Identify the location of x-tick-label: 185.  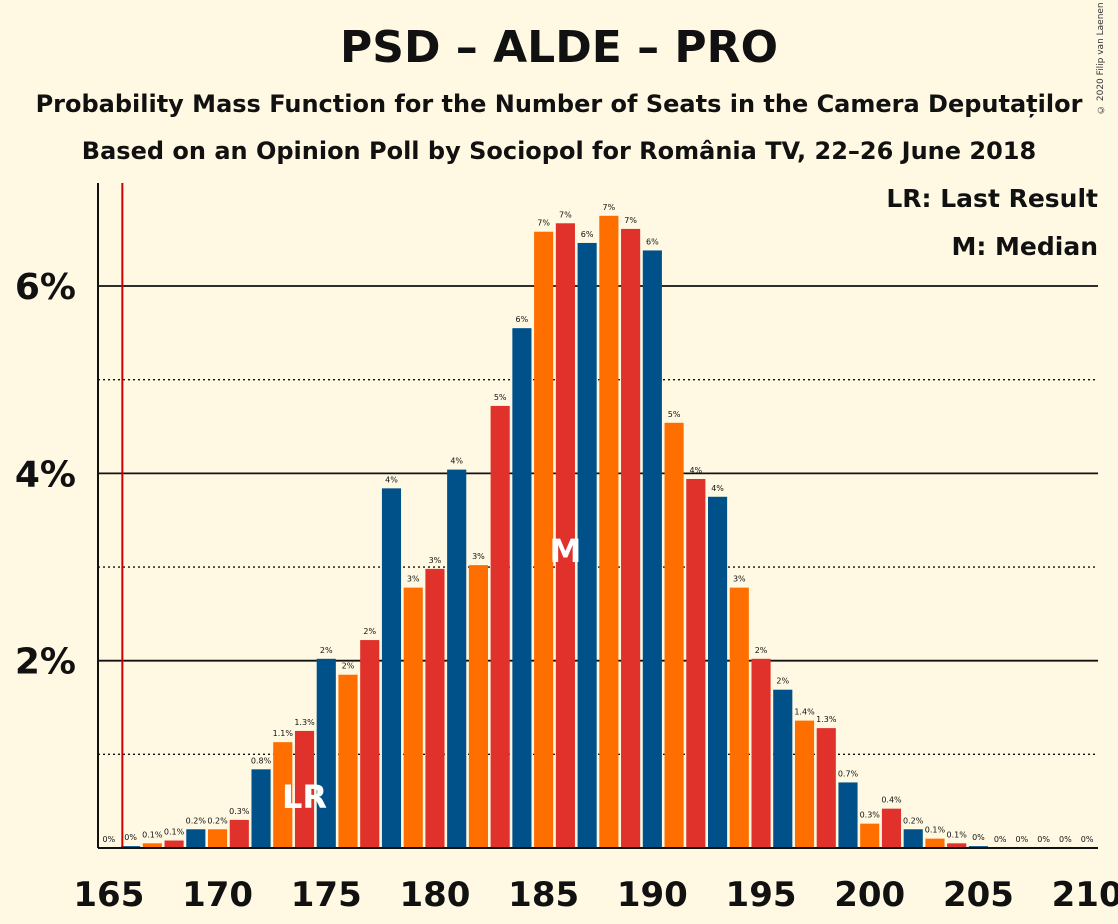
(543, 895).